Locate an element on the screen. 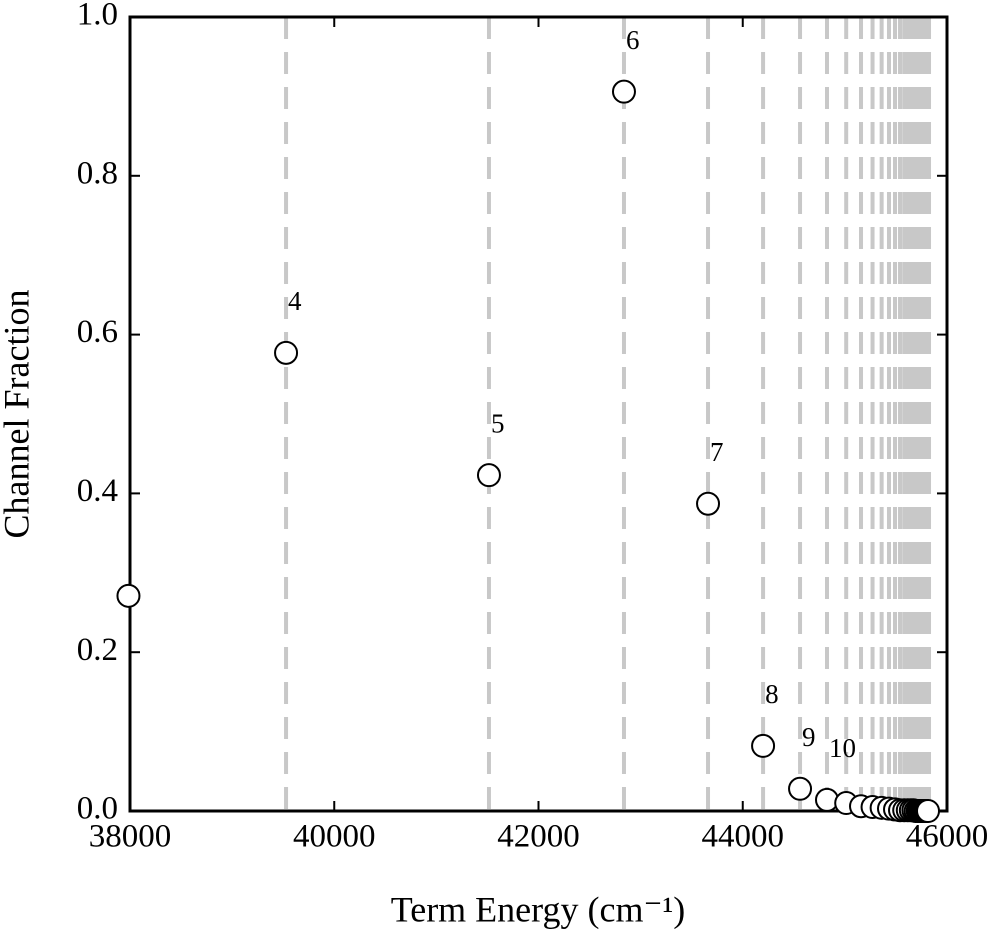  point-label: 9 is located at coordinates (809, 737).